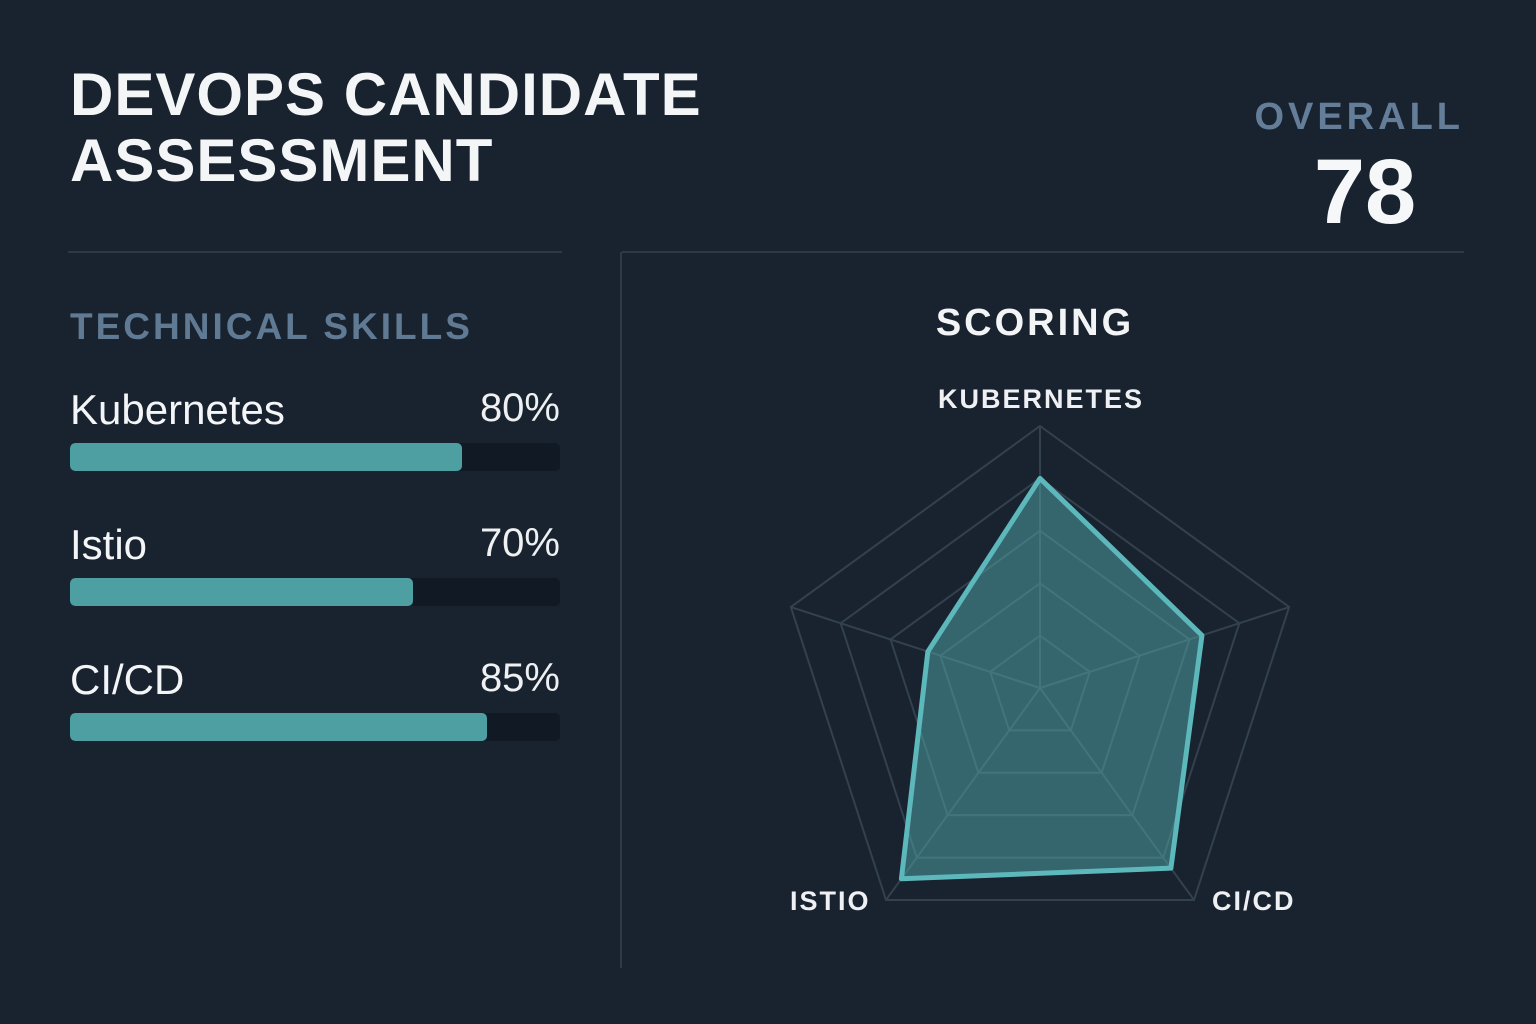 The width and height of the screenshot is (1536, 1024). What do you see at coordinates (1359, 117) in the screenshot?
I see `overall-label: OVERALL` at bounding box center [1359, 117].